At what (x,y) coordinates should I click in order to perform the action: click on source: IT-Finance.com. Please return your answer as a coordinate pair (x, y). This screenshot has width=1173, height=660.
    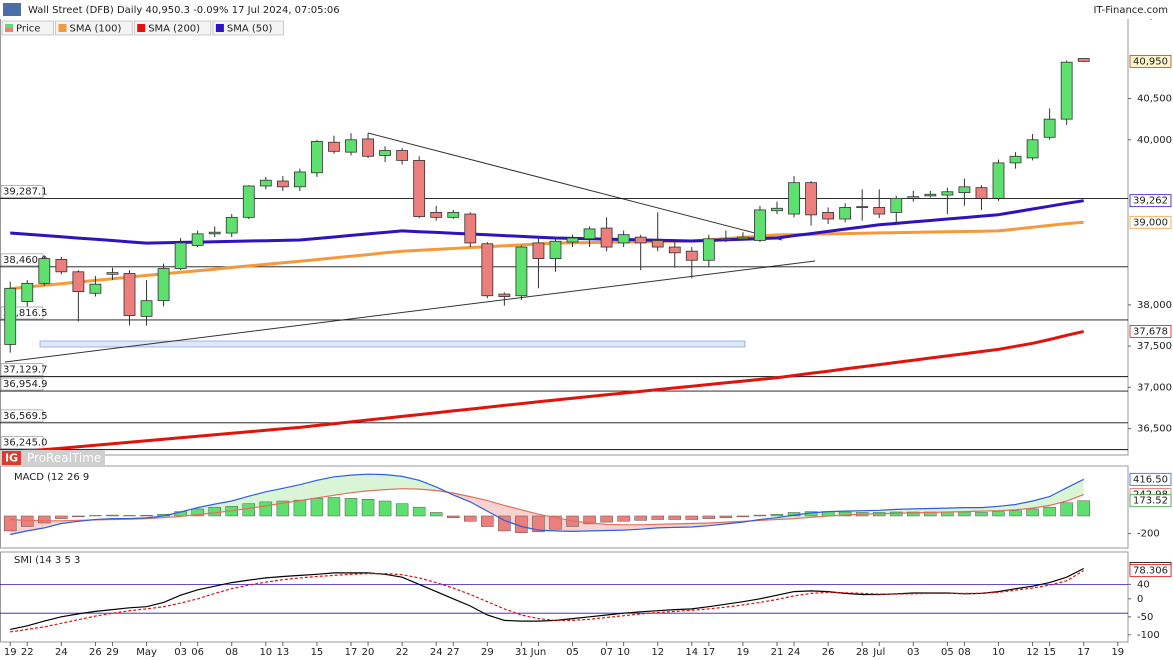
    Looking at the image, I should click on (1130, 10).